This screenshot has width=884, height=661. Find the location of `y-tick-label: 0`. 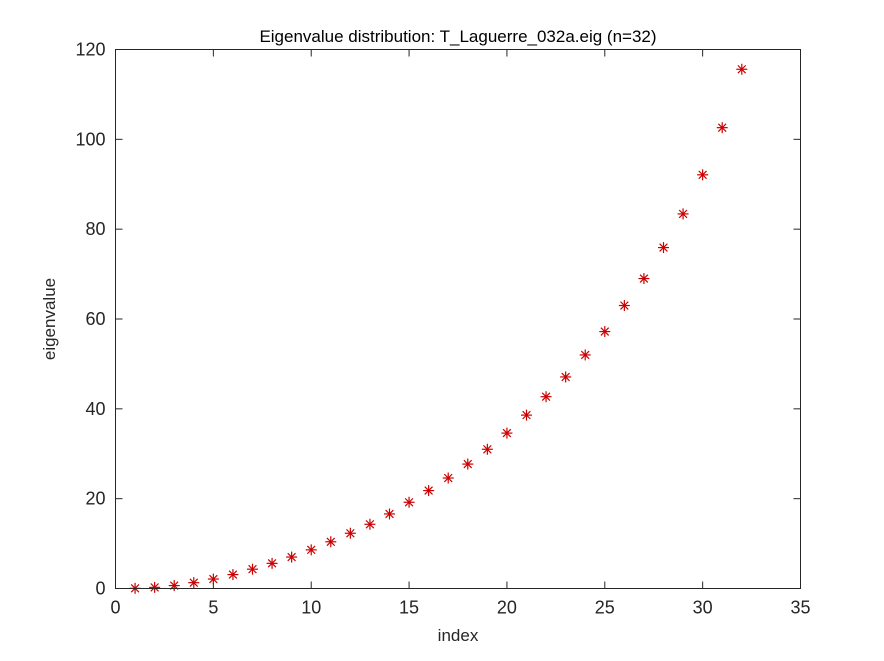

y-tick-label: 0 is located at coordinates (100, 589).